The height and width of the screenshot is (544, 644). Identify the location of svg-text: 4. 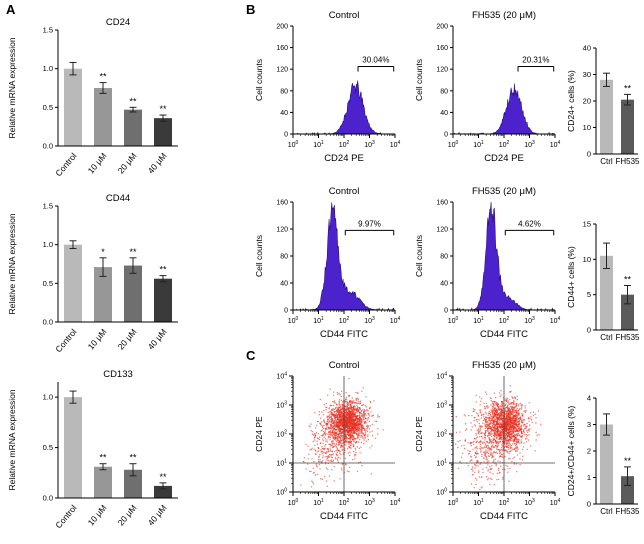
(589, 398).